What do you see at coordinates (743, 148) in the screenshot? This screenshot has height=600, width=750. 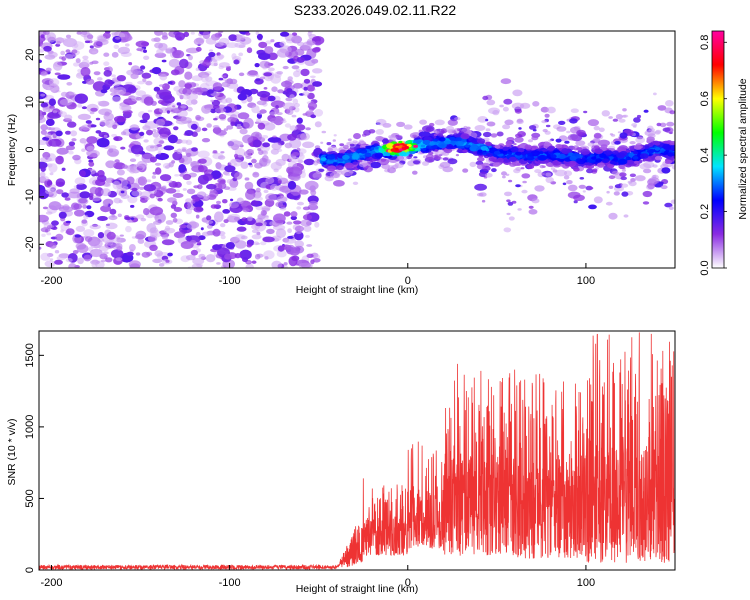 I see `colorbar-label: Normalized spectral amplitude` at bounding box center [743, 148].